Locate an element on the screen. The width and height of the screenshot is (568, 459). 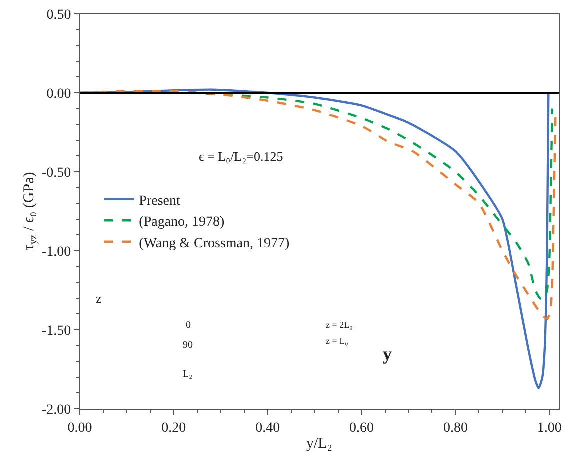
x-tick-label: 0.80 is located at coordinates (455, 428).